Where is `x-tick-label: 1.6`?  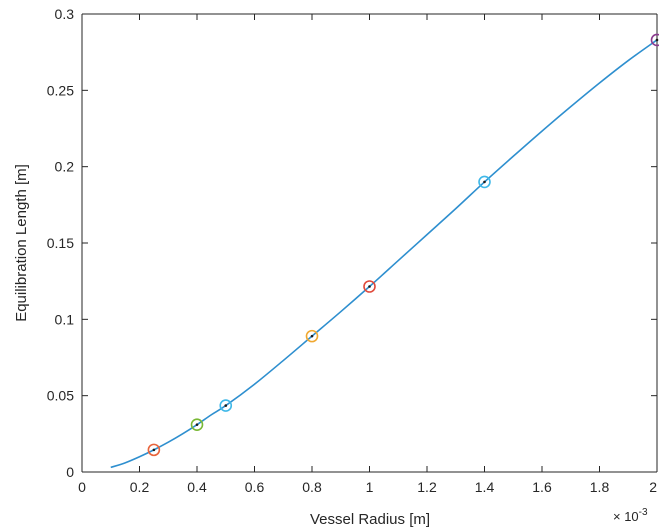 x-tick-label: 1.6 is located at coordinates (542, 487).